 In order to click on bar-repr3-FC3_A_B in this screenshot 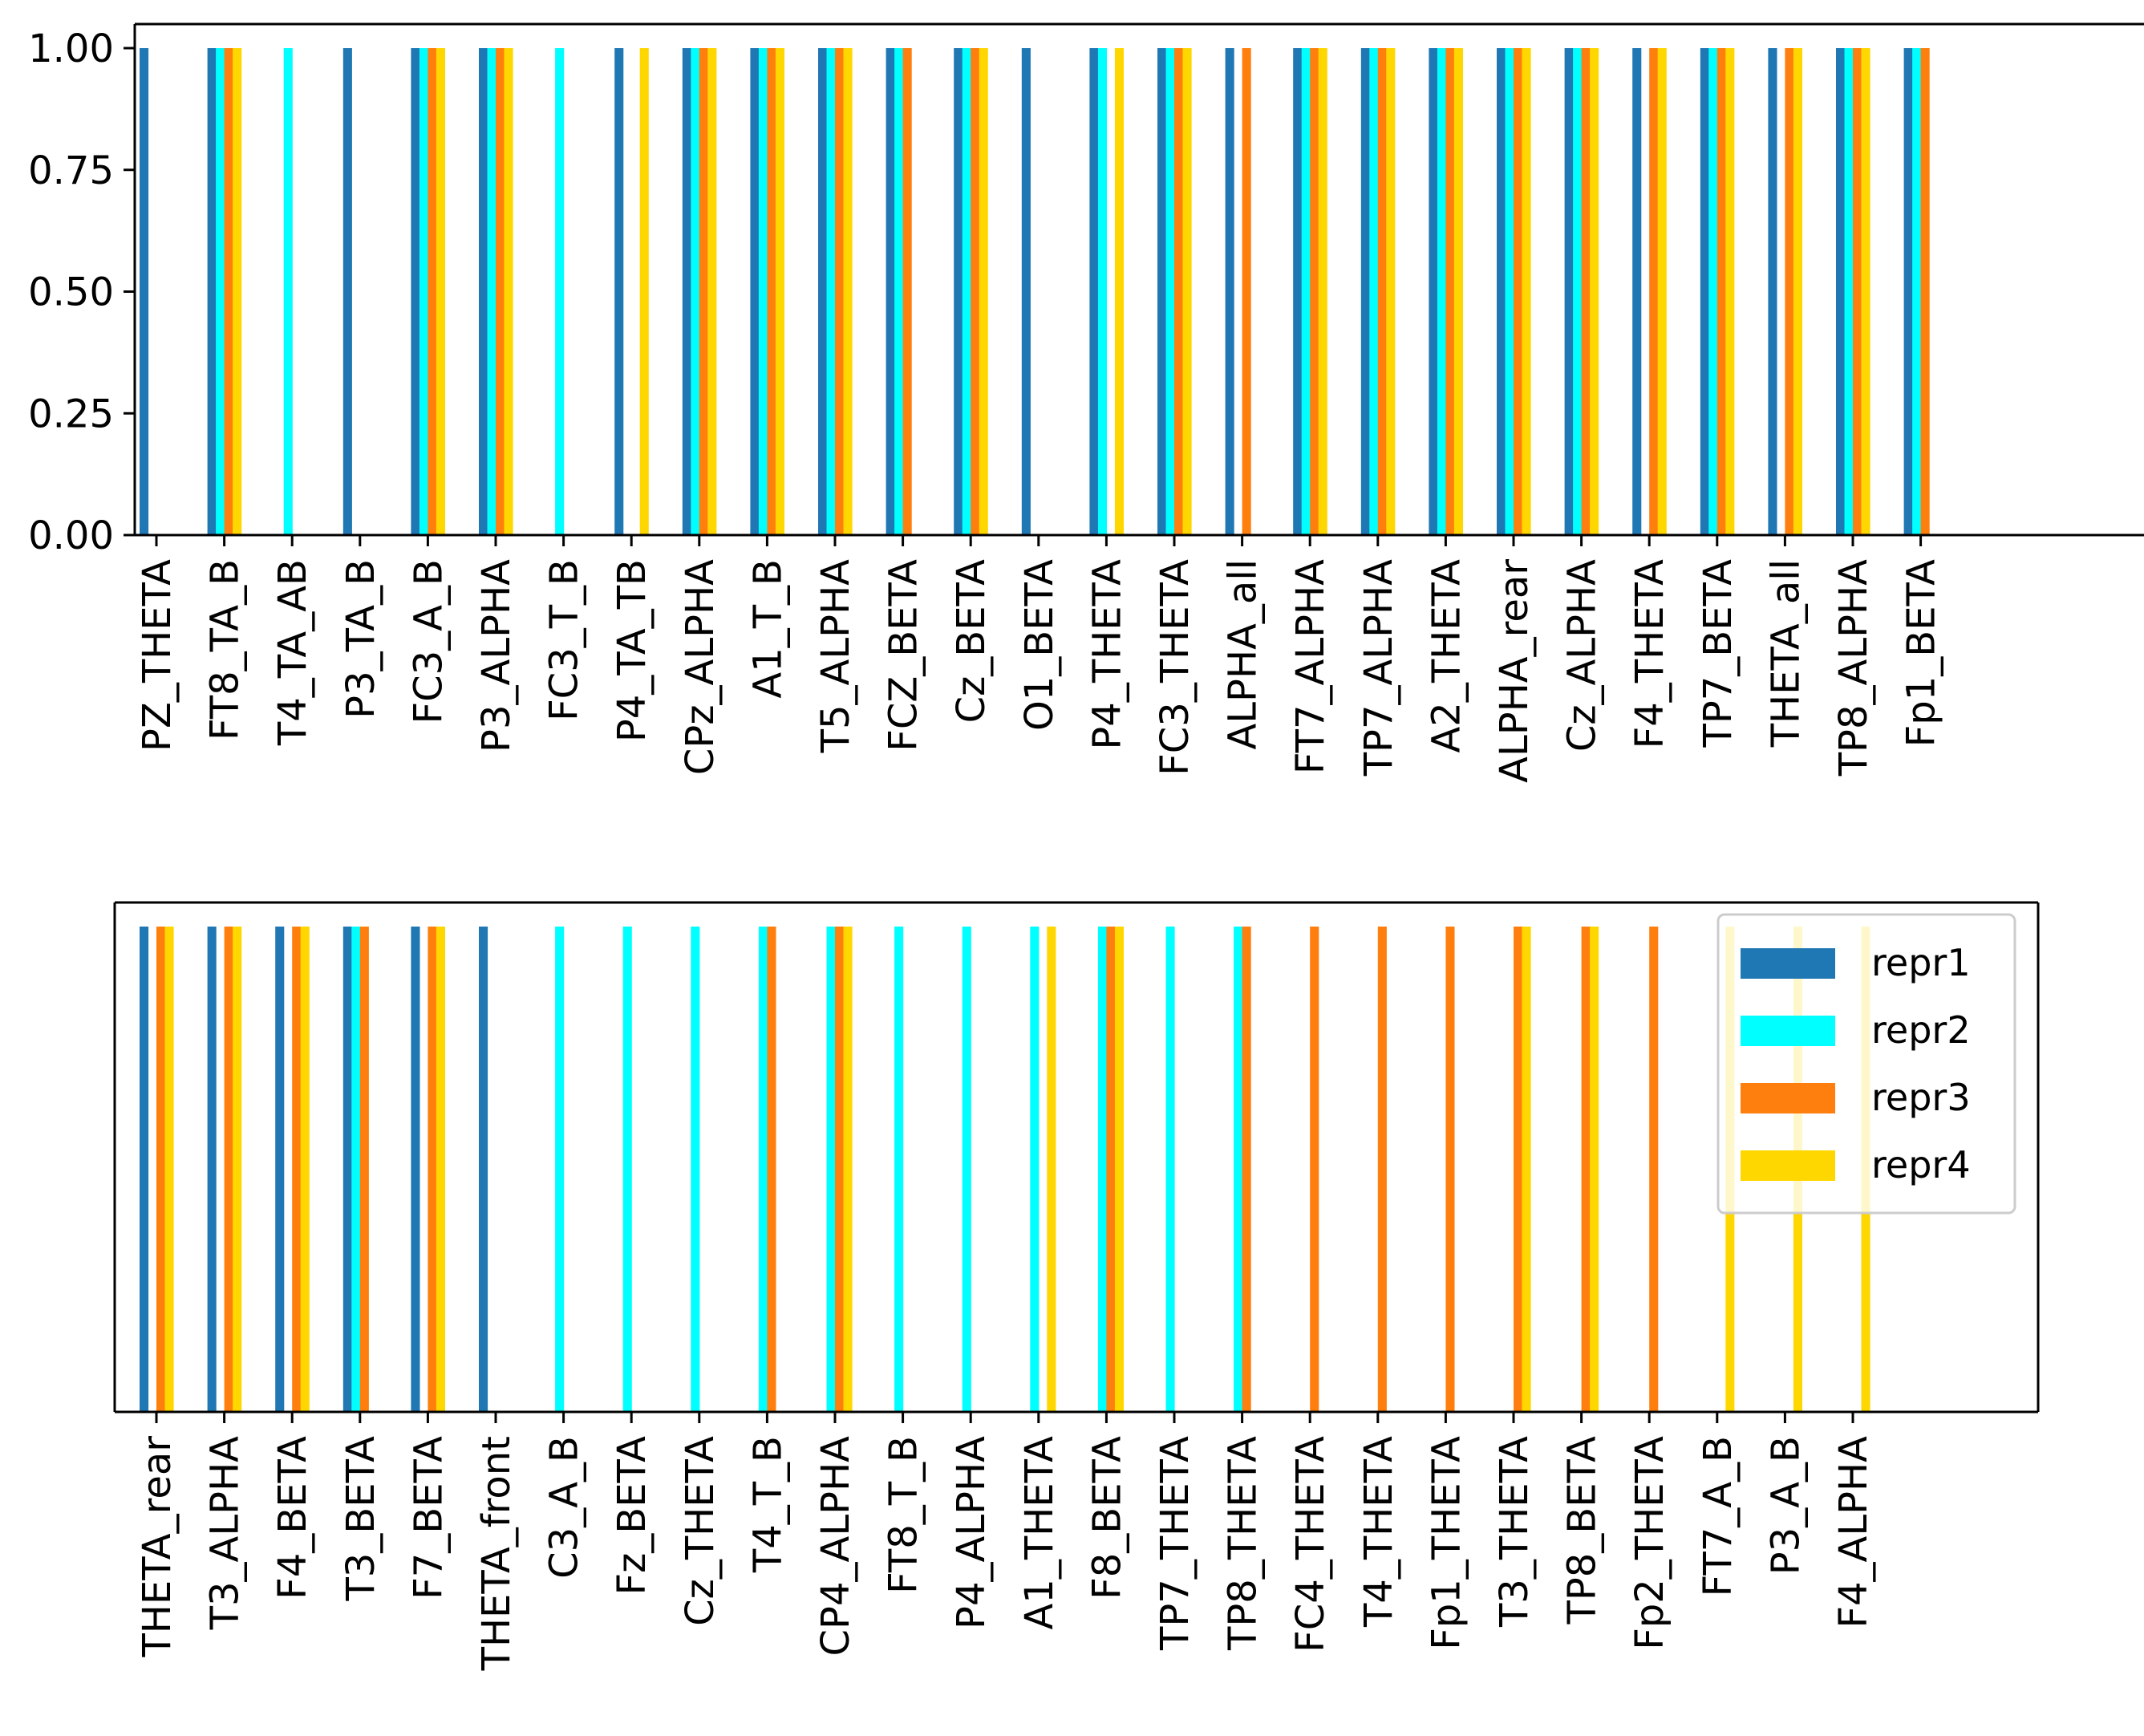, I will do `click(432, 292)`.